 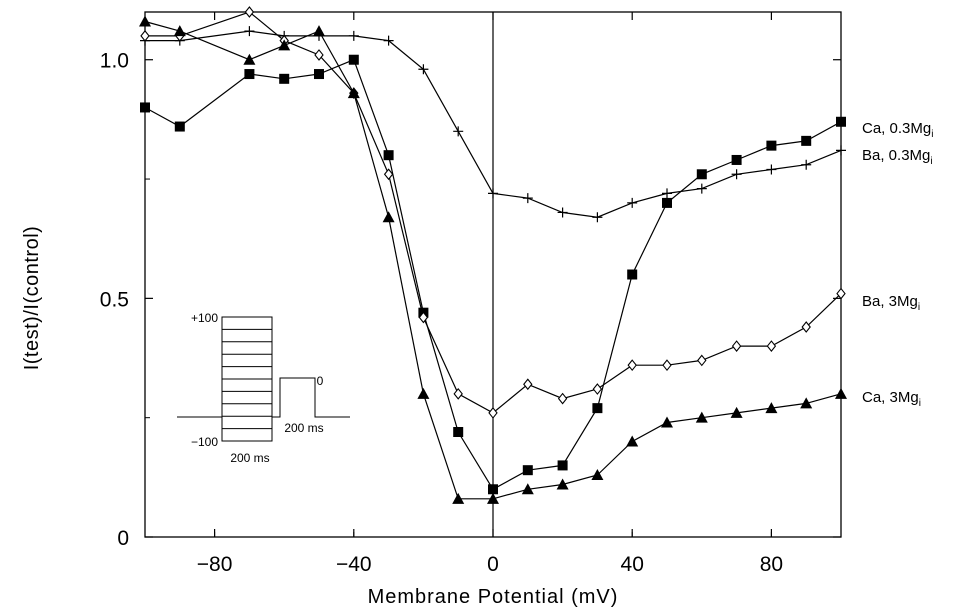 What do you see at coordinates (123, 538) in the screenshot?
I see `y-tick-label: 0` at bounding box center [123, 538].